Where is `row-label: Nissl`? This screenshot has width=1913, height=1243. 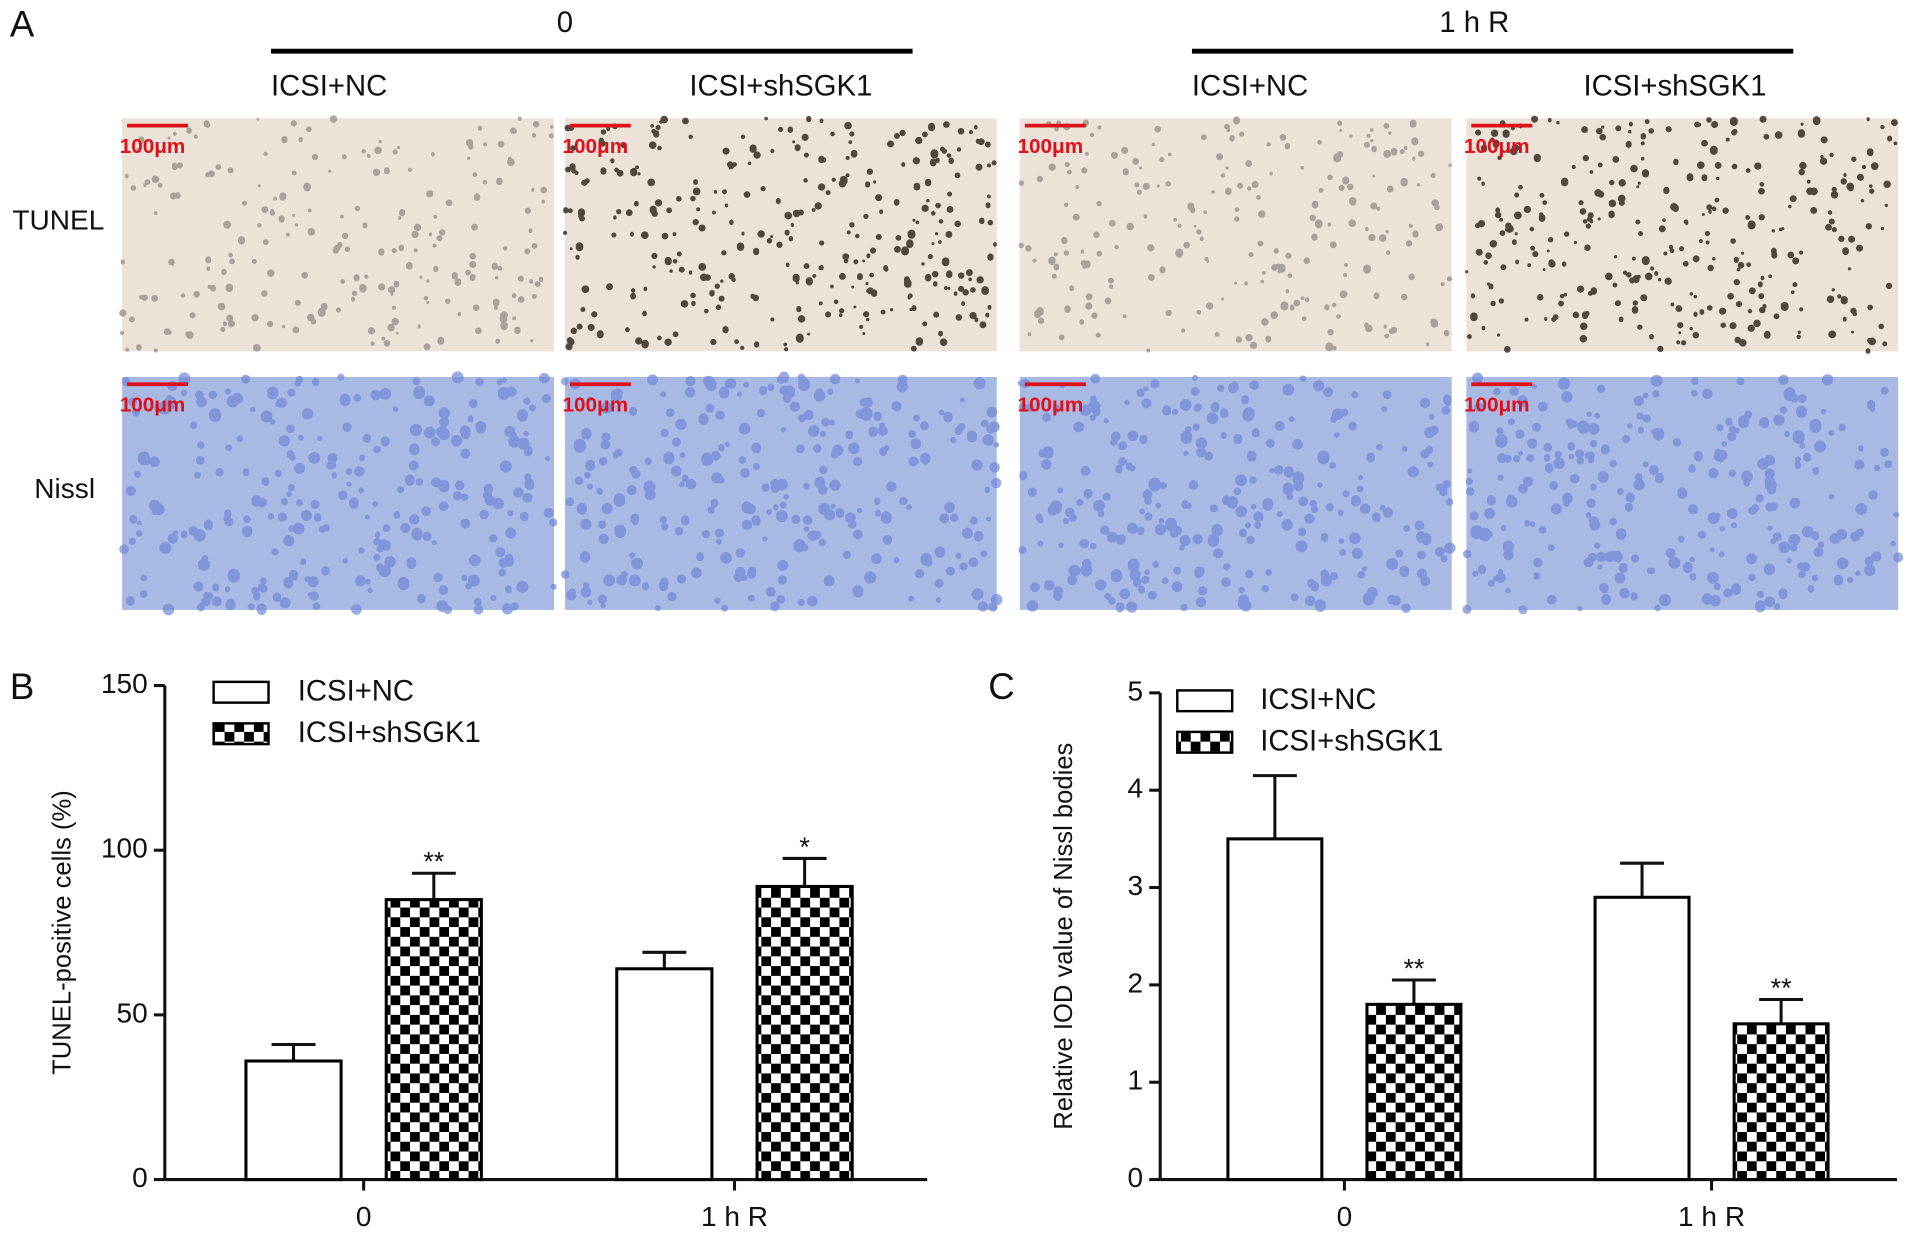
row-label: Nissl is located at coordinates (64, 488).